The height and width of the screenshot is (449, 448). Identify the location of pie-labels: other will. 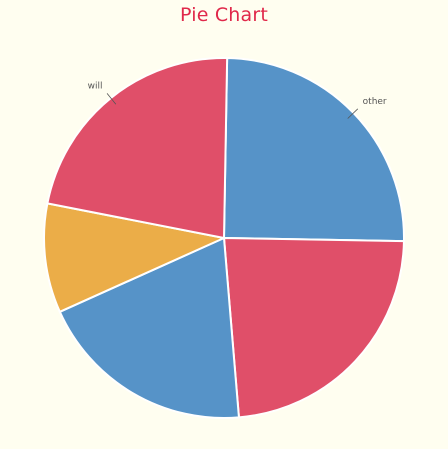
(237, 100).